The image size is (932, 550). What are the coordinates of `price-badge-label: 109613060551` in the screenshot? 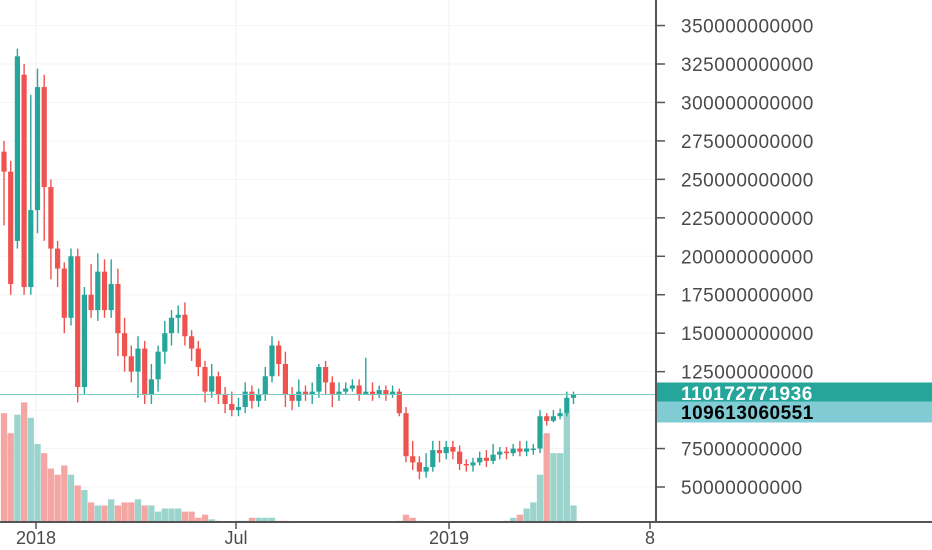 It's located at (747, 413).